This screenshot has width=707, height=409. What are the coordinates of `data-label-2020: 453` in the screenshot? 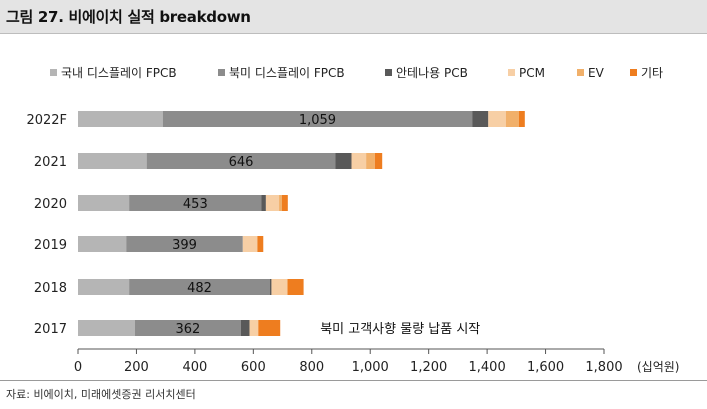 It's located at (195, 204).